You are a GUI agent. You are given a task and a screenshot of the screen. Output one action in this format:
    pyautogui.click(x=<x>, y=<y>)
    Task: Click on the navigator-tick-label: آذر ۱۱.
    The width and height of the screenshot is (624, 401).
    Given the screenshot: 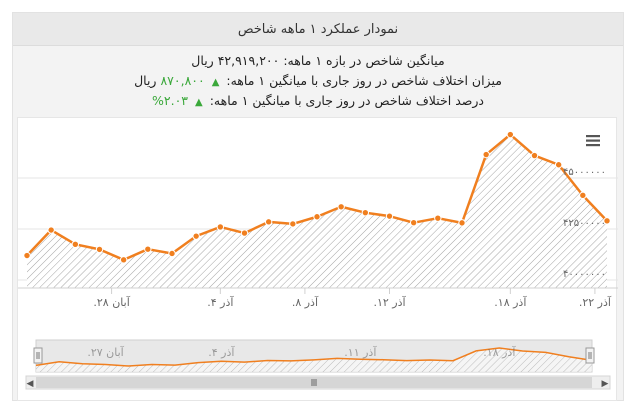 What is the action you would take?
    pyautogui.click(x=360, y=352)
    